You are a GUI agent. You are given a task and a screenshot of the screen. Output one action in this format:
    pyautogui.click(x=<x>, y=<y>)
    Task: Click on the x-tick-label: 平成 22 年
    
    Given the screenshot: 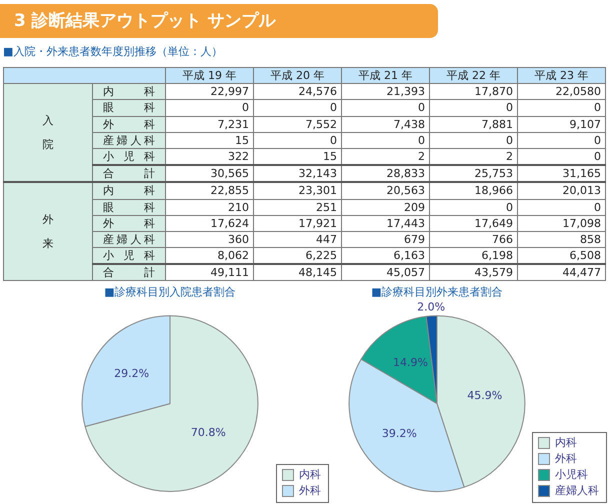 What is the action you would take?
    pyautogui.click(x=474, y=76)
    